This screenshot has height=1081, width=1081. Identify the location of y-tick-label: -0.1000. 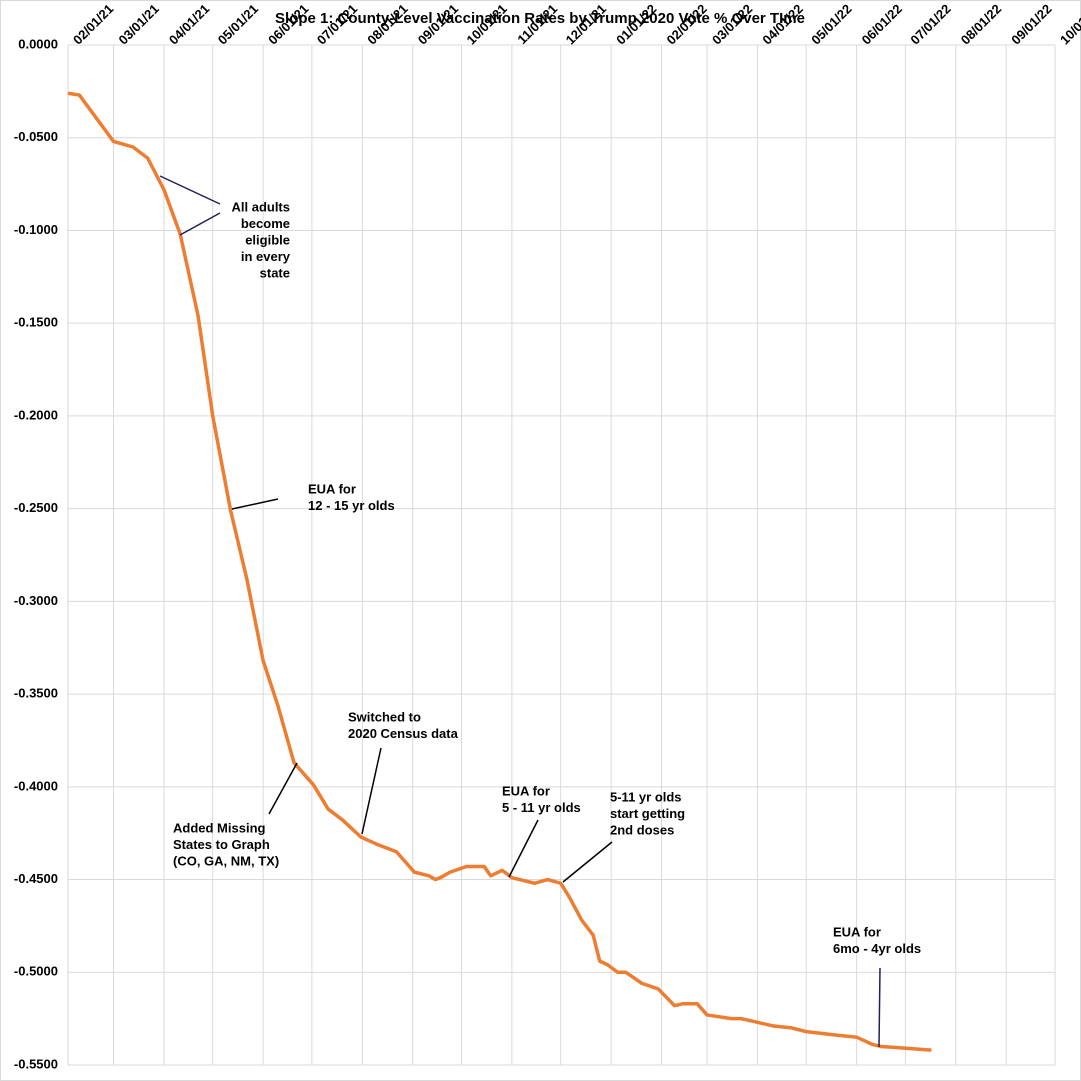
(36, 229).